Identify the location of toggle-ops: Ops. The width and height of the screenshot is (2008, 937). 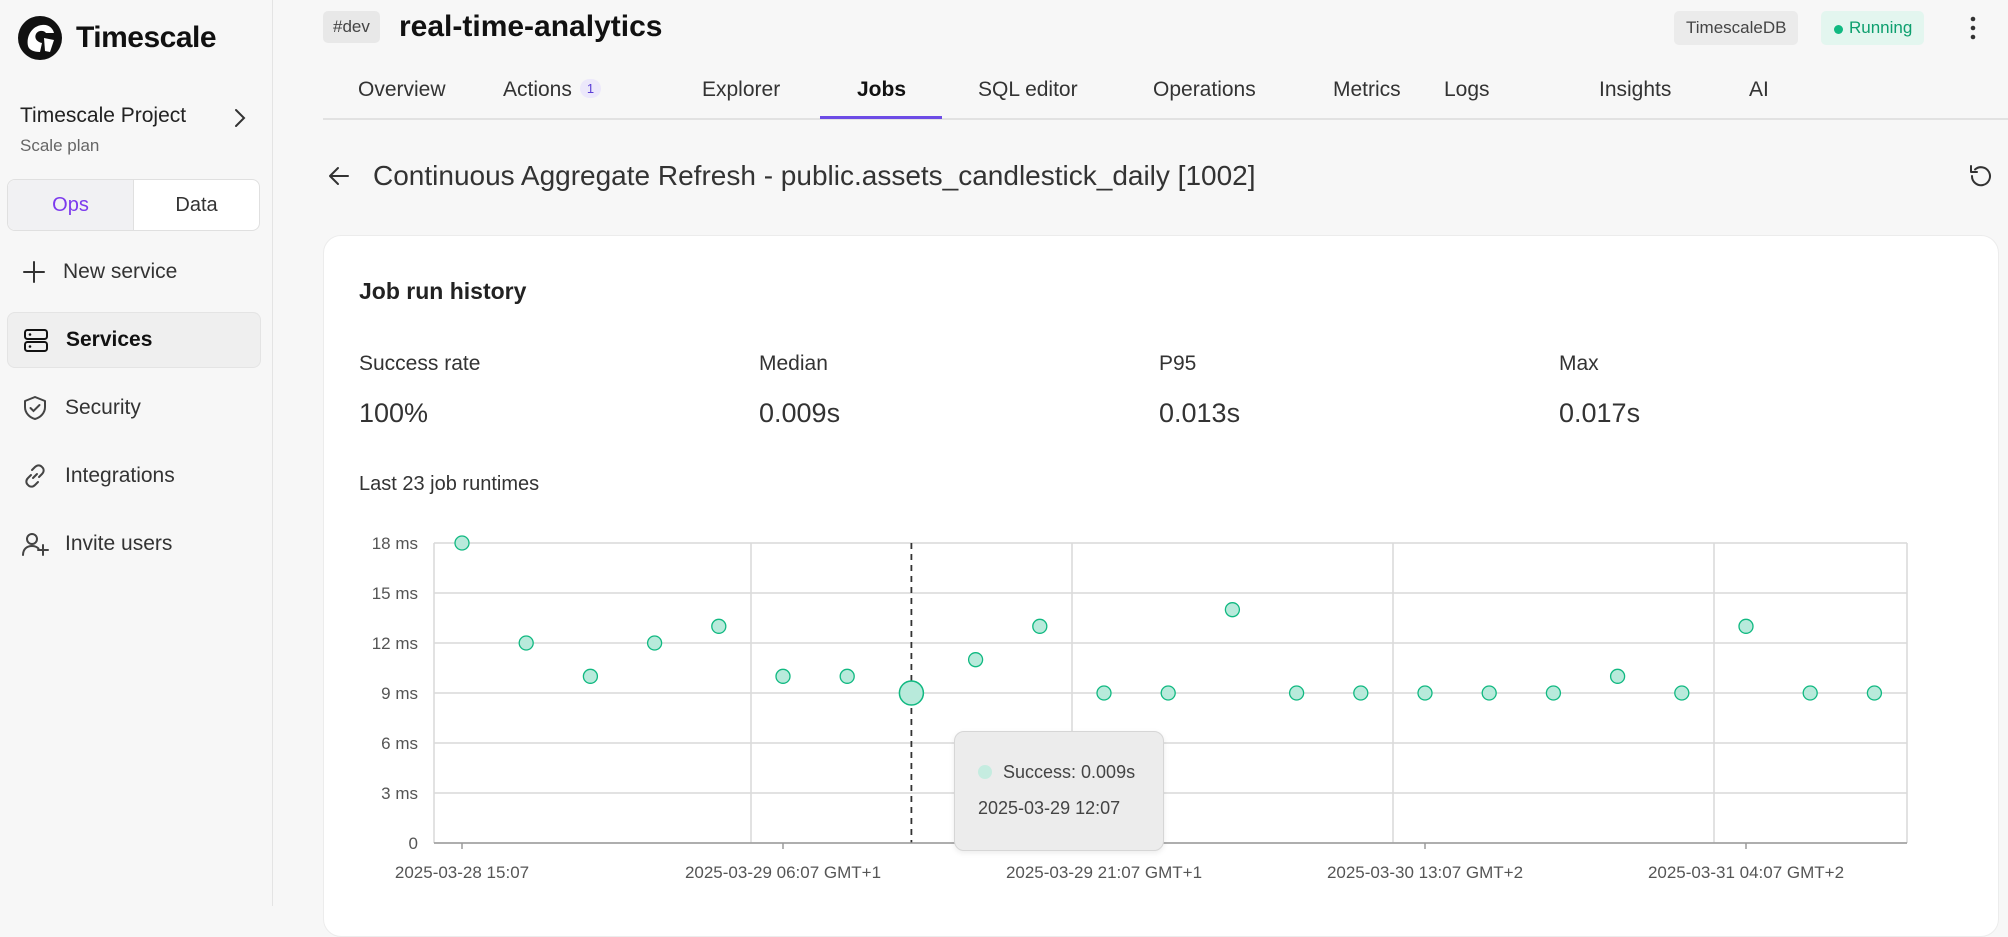
(71, 205).